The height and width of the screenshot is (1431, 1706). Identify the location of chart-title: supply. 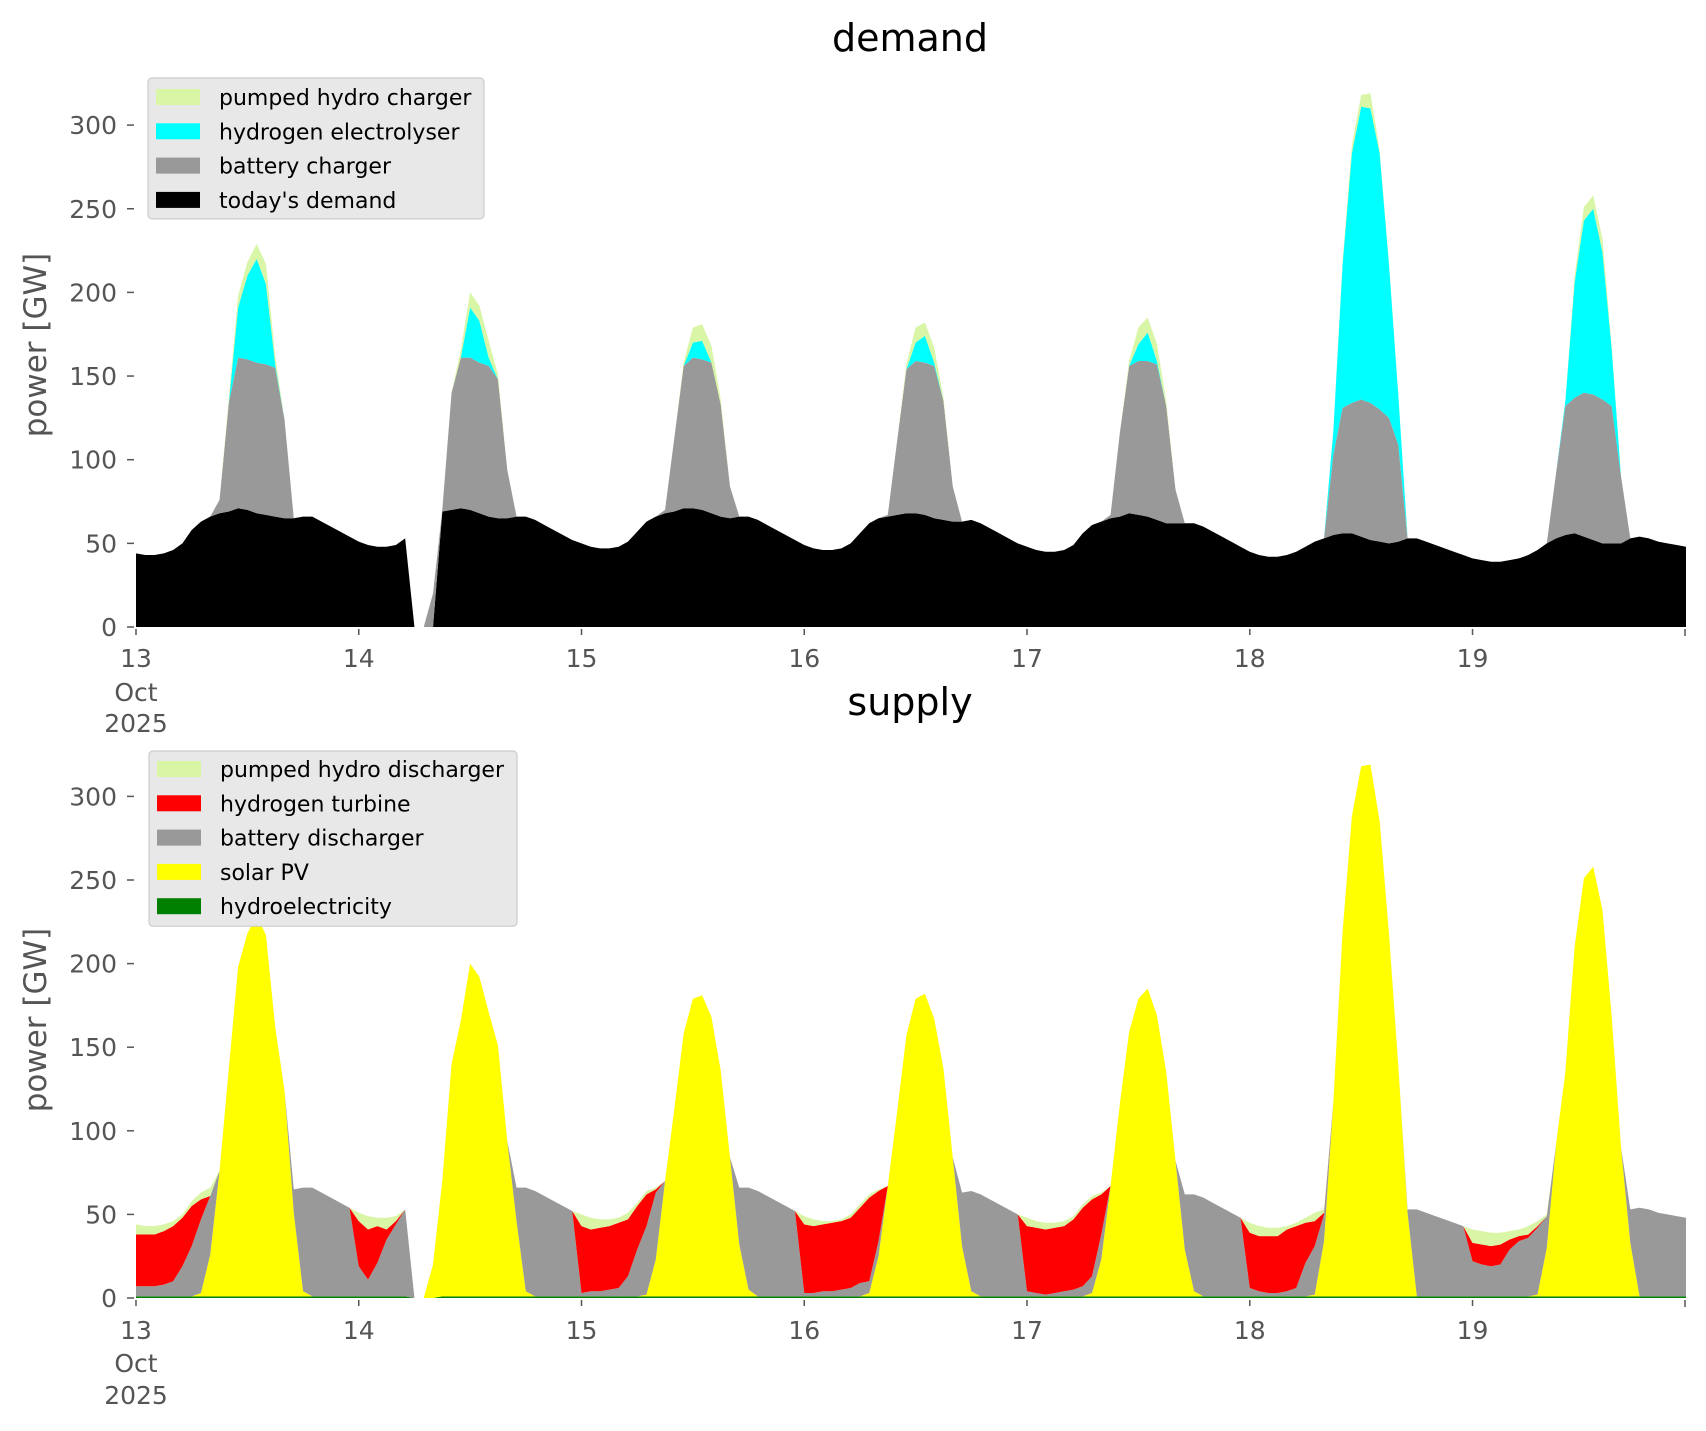
(909, 702).